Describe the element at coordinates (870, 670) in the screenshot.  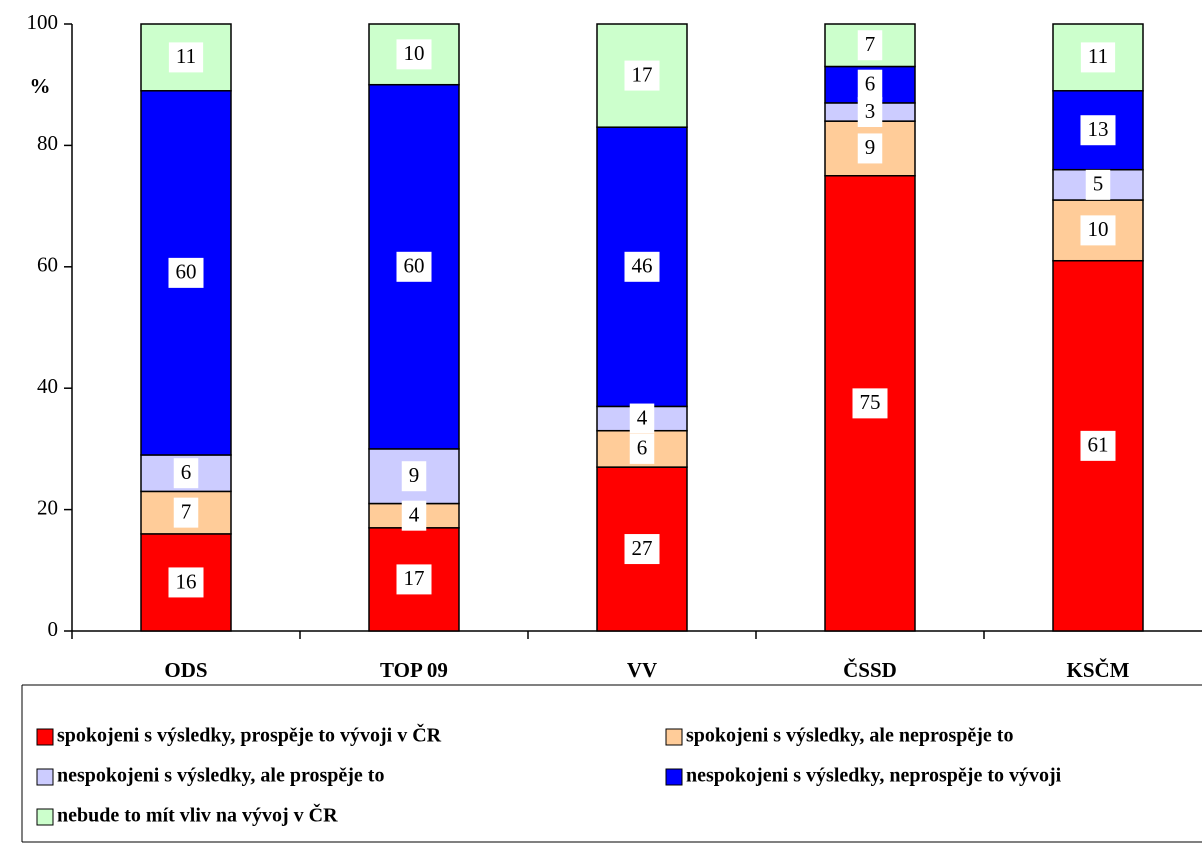
I see `x-tick-label: ČSSD` at that location.